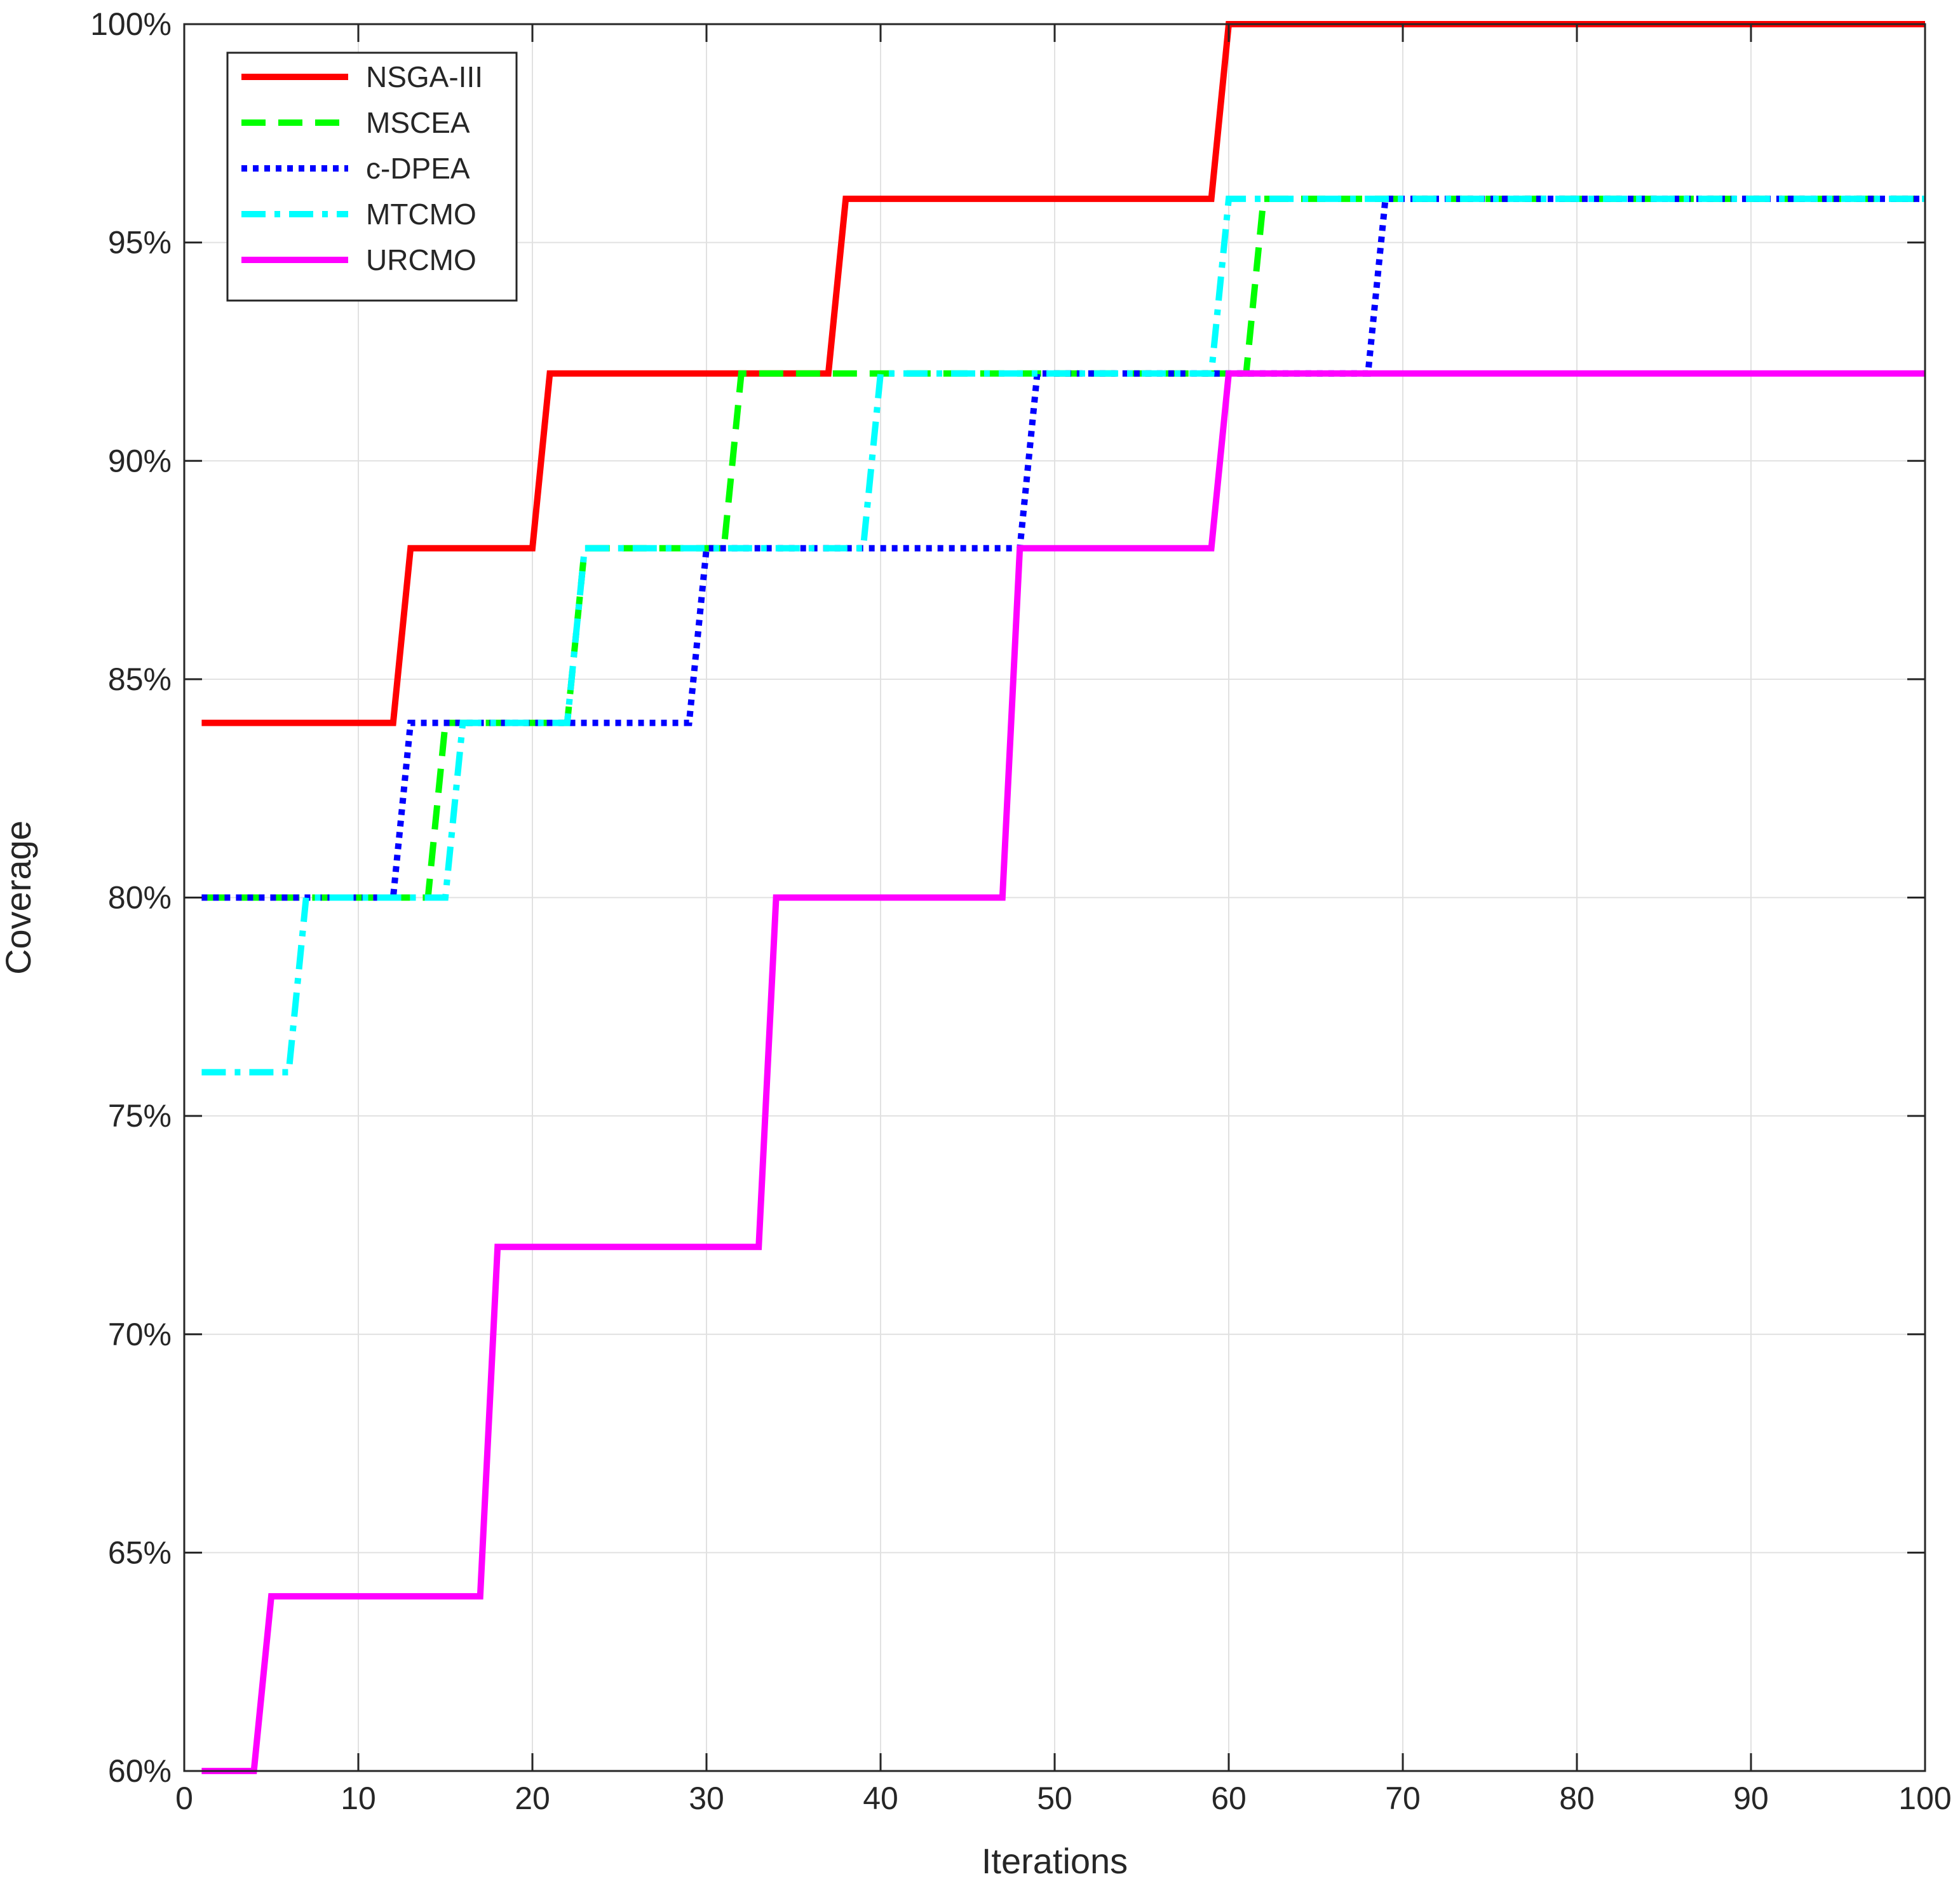 This screenshot has width=1960, height=1886. What do you see at coordinates (1229, 1798) in the screenshot?
I see `x-tick-label: 60` at bounding box center [1229, 1798].